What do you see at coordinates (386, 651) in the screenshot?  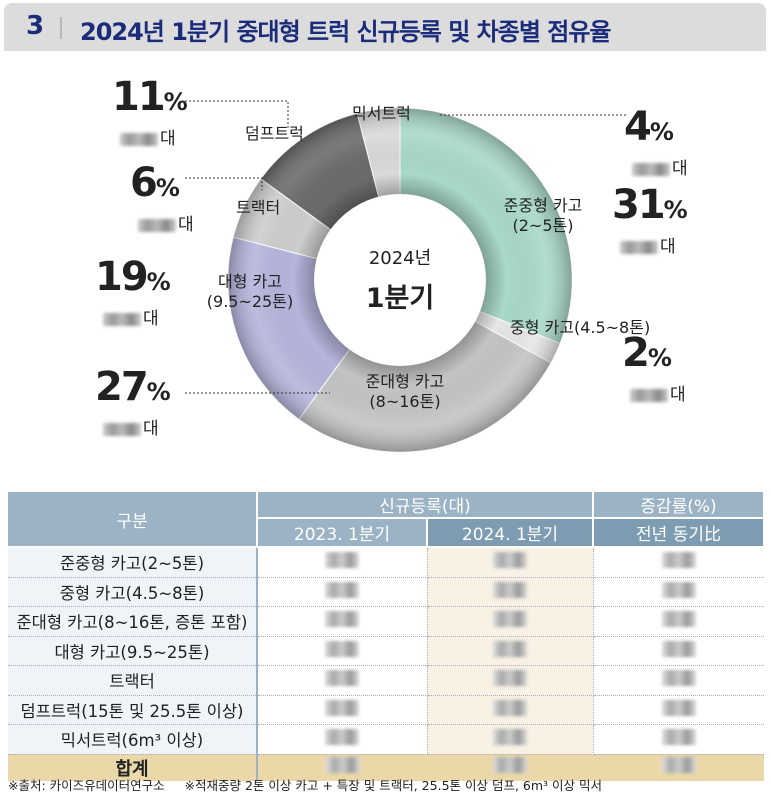 I see `table-row: 대형 카고(9.5~25톤)` at bounding box center [386, 651].